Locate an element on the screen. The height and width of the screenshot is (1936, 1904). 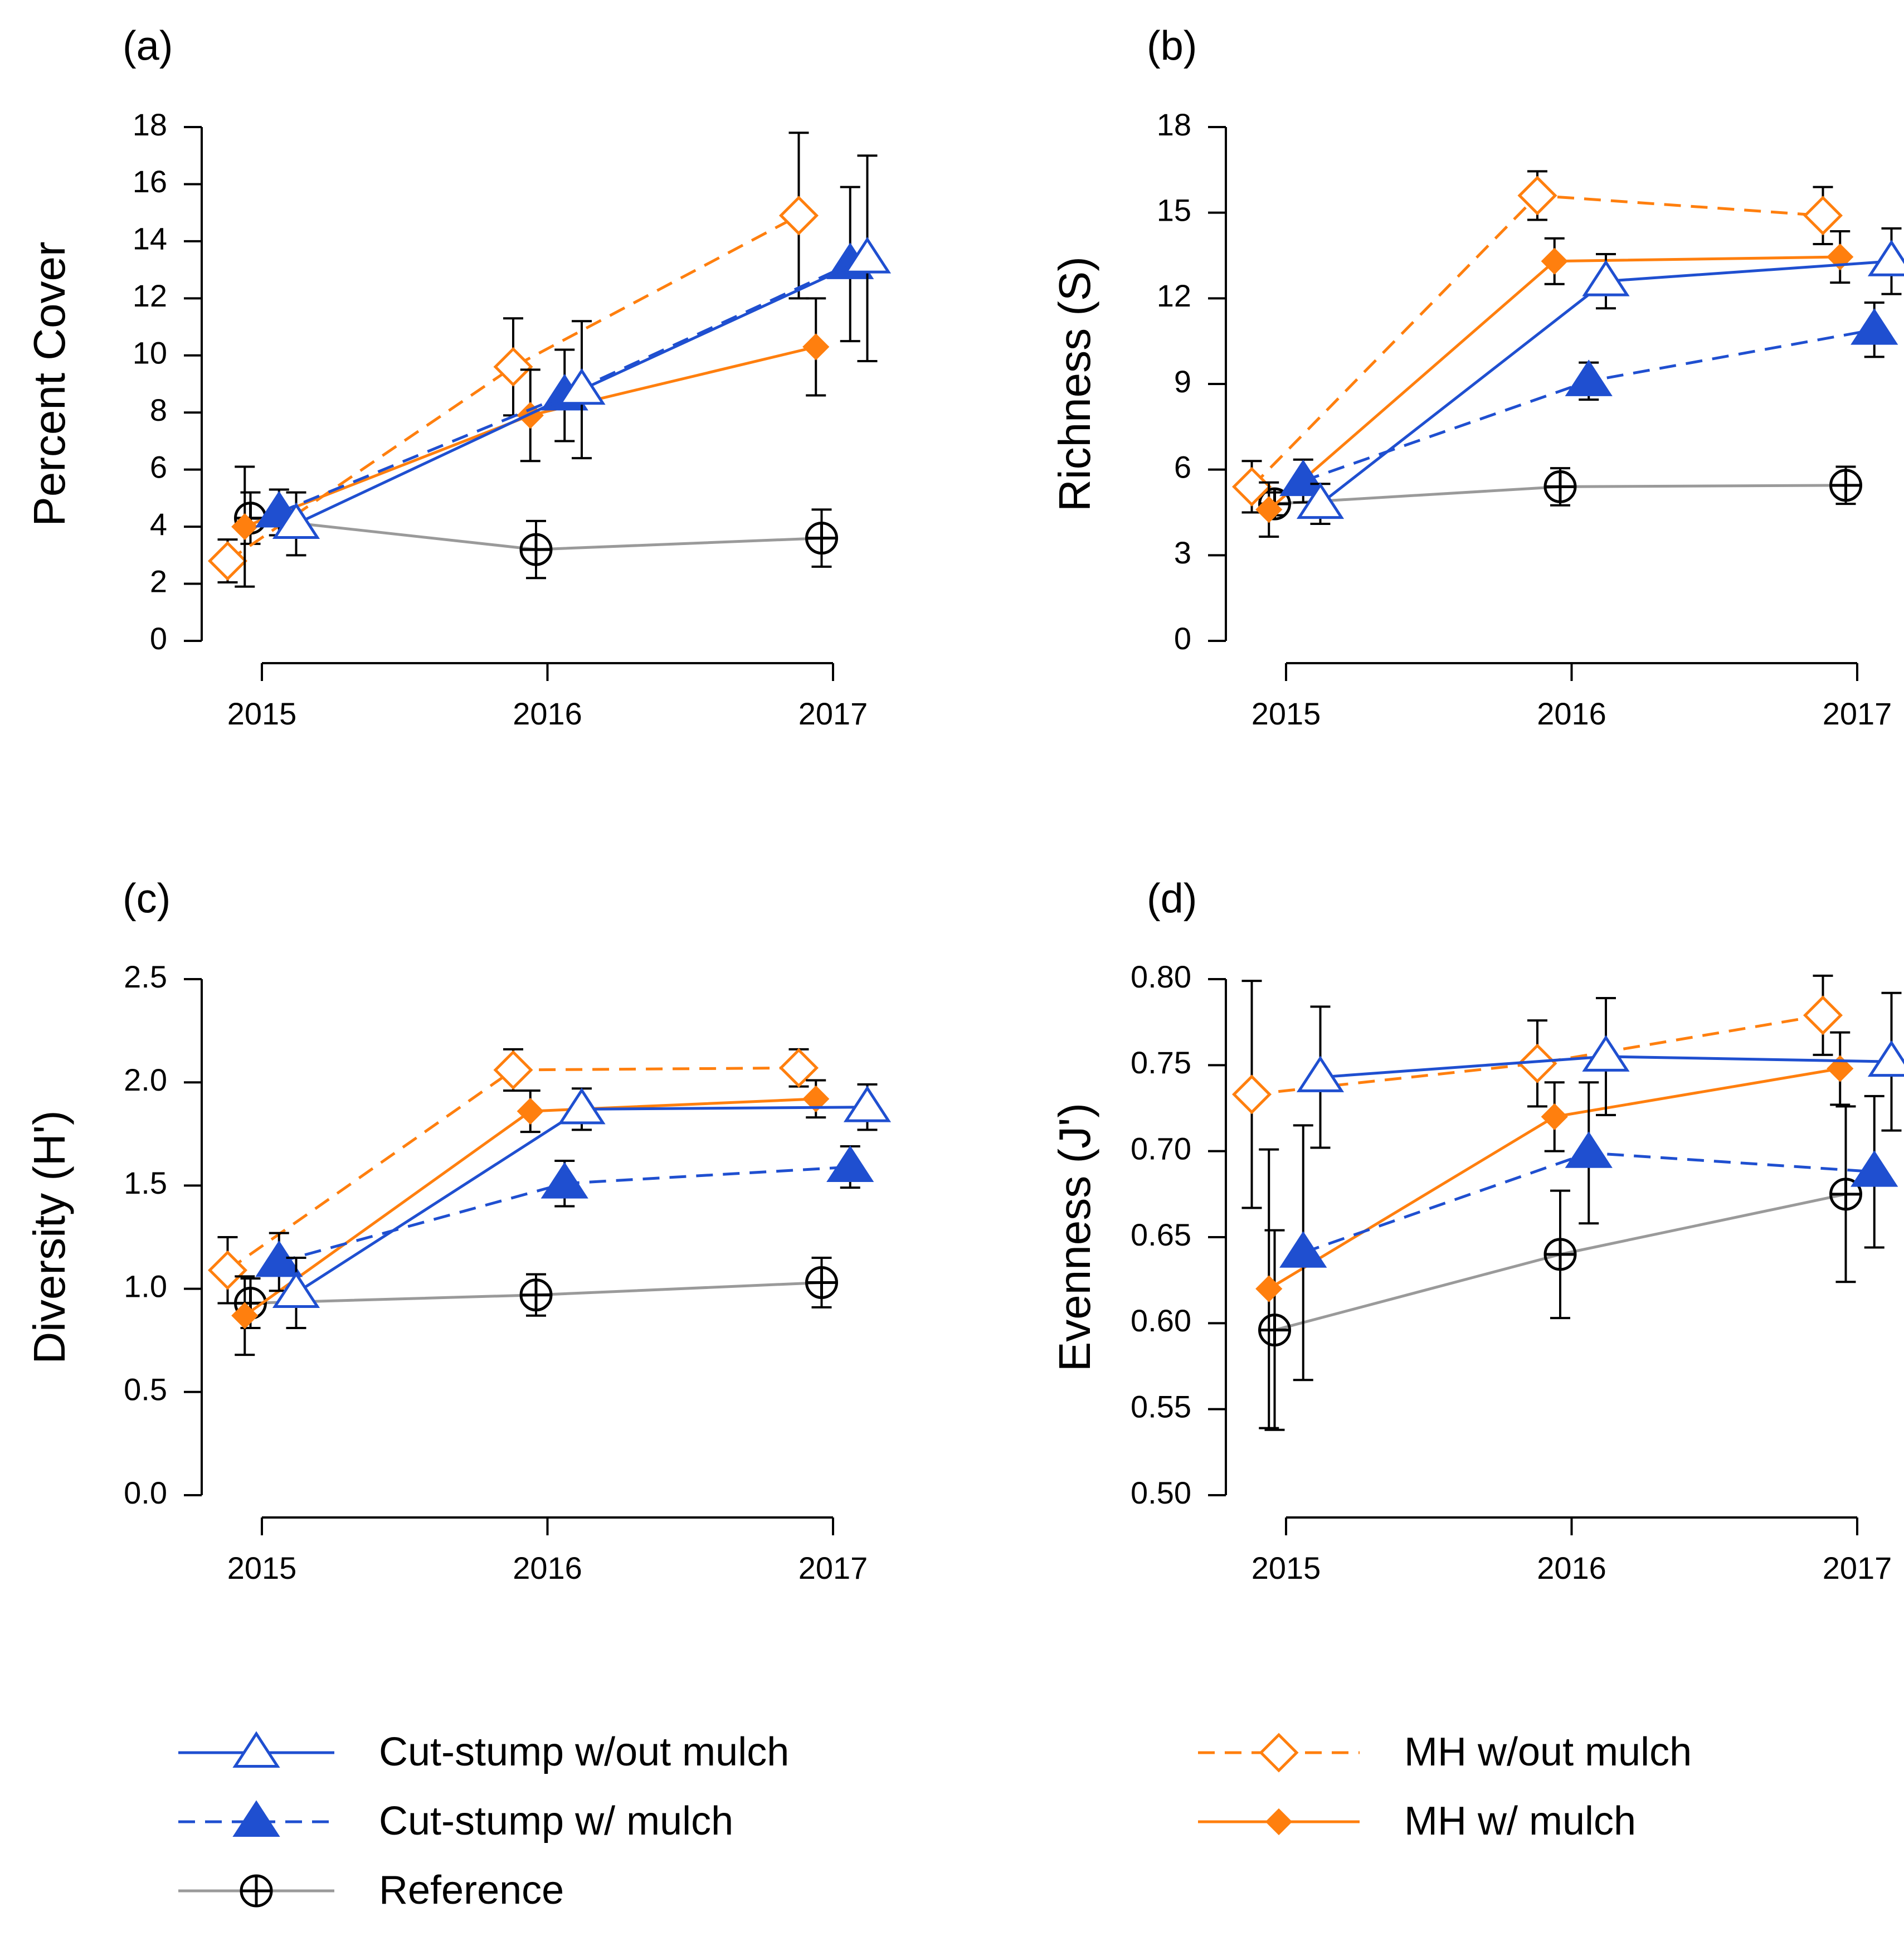
y-axis: 0 3 6 9 12 15 18 is located at coordinates (1192, 381).